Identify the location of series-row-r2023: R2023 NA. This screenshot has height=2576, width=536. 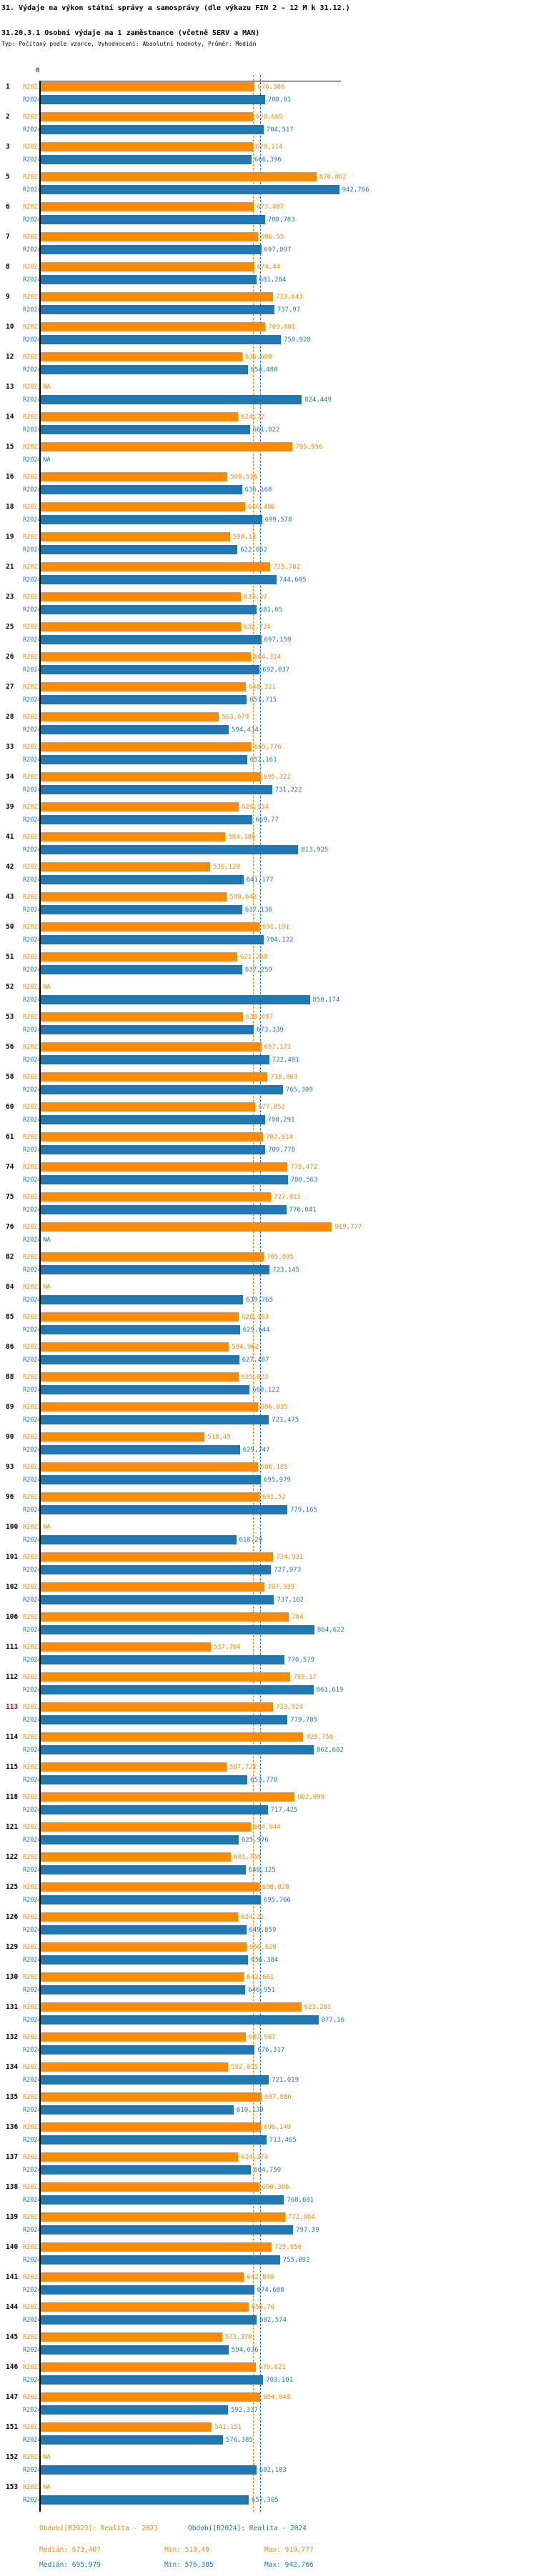
(37, 2457).